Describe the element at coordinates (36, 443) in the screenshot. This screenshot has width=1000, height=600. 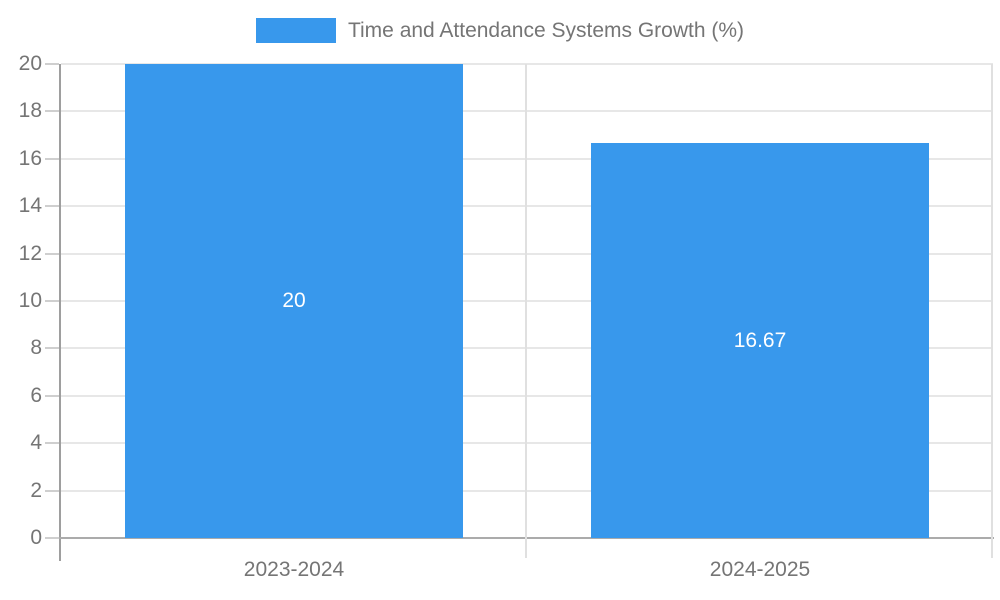
I see `y-axis-tick-label: 4` at that location.